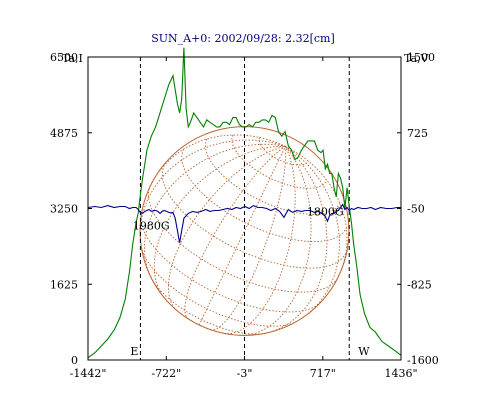 The image size is (500, 400). Describe the element at coordinates (364, 351) in the screenshot. I see `limb-marker-label: W` at that location.